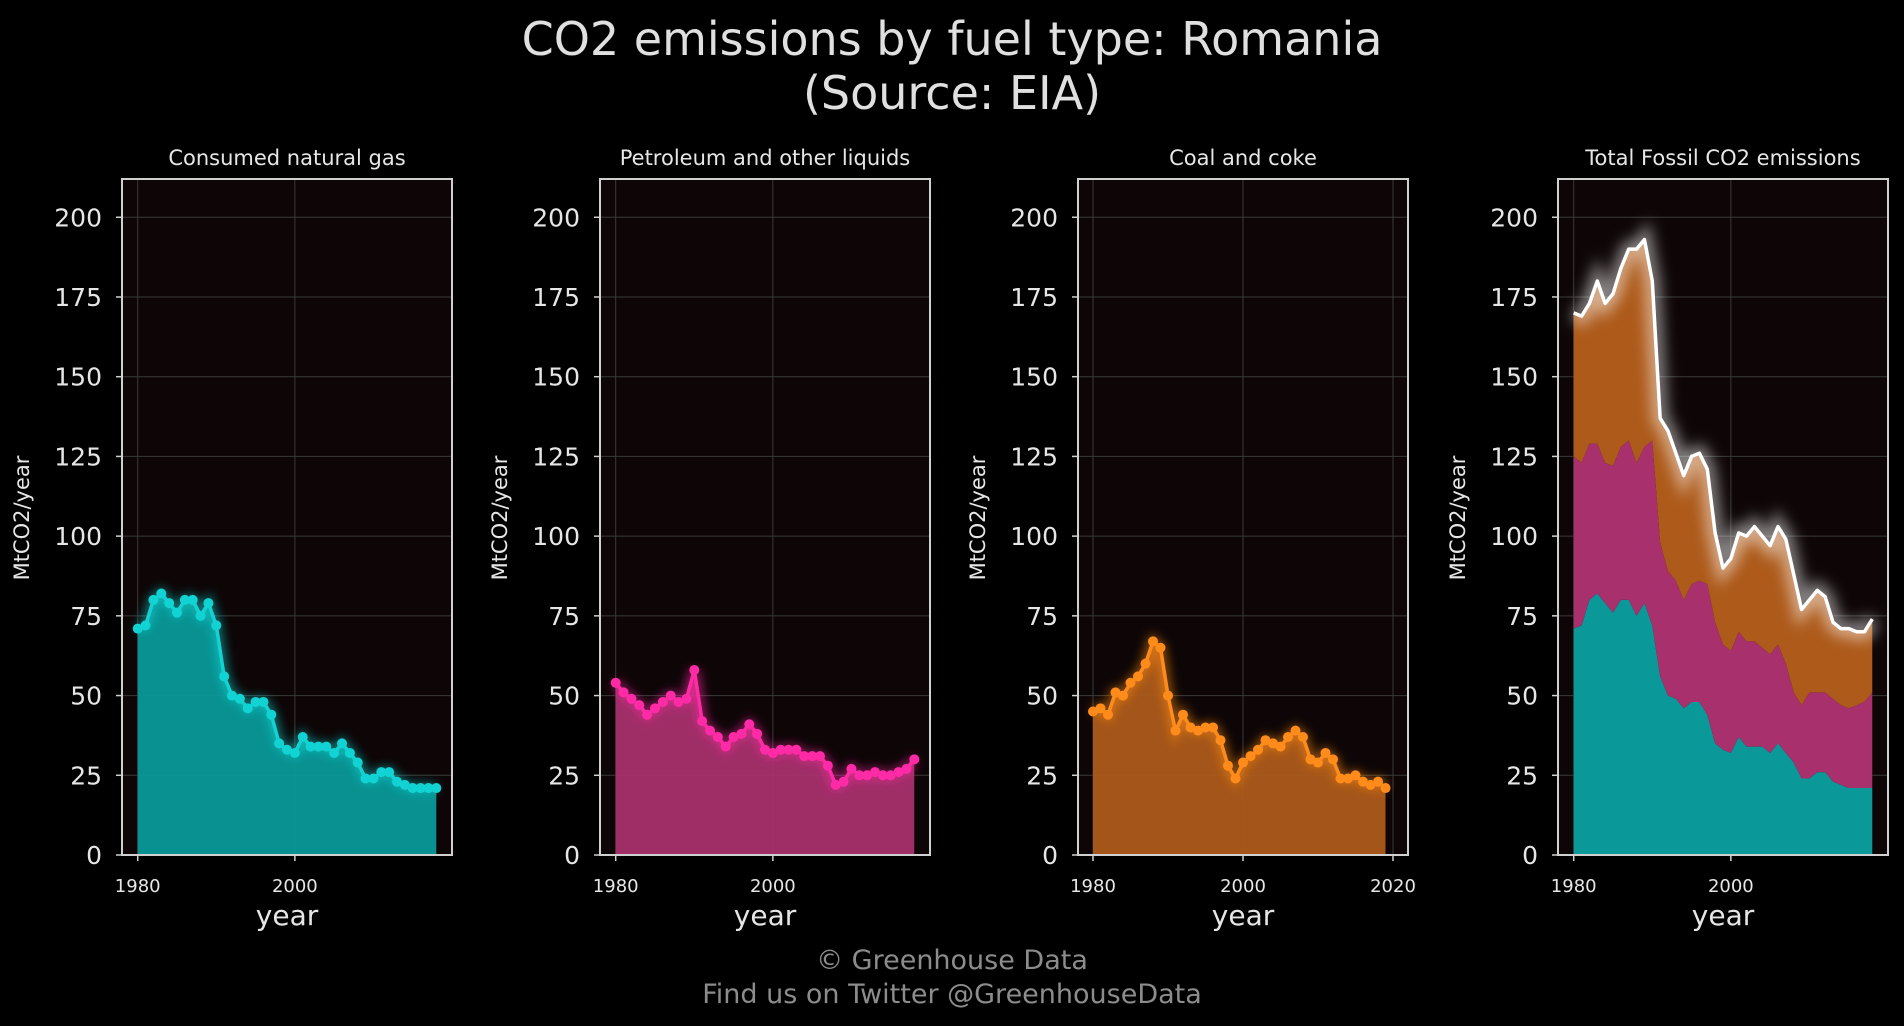 The width and height of the screenshot is (1904, 1026). I want to click on panel-title: Total Fossil CO2 emissions, so click(1722, 158).